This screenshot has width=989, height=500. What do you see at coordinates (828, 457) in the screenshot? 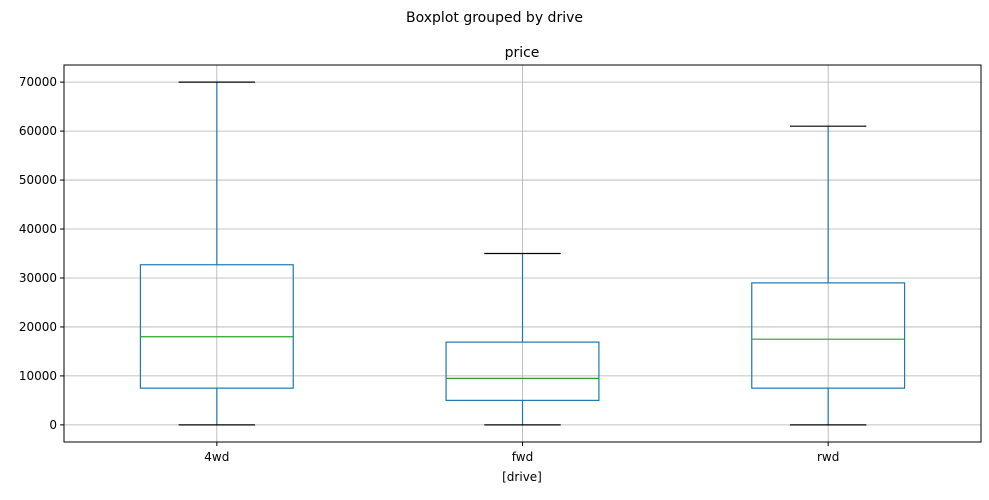
I see `x-tick-label: rwd` at bounding box center [828, 457].